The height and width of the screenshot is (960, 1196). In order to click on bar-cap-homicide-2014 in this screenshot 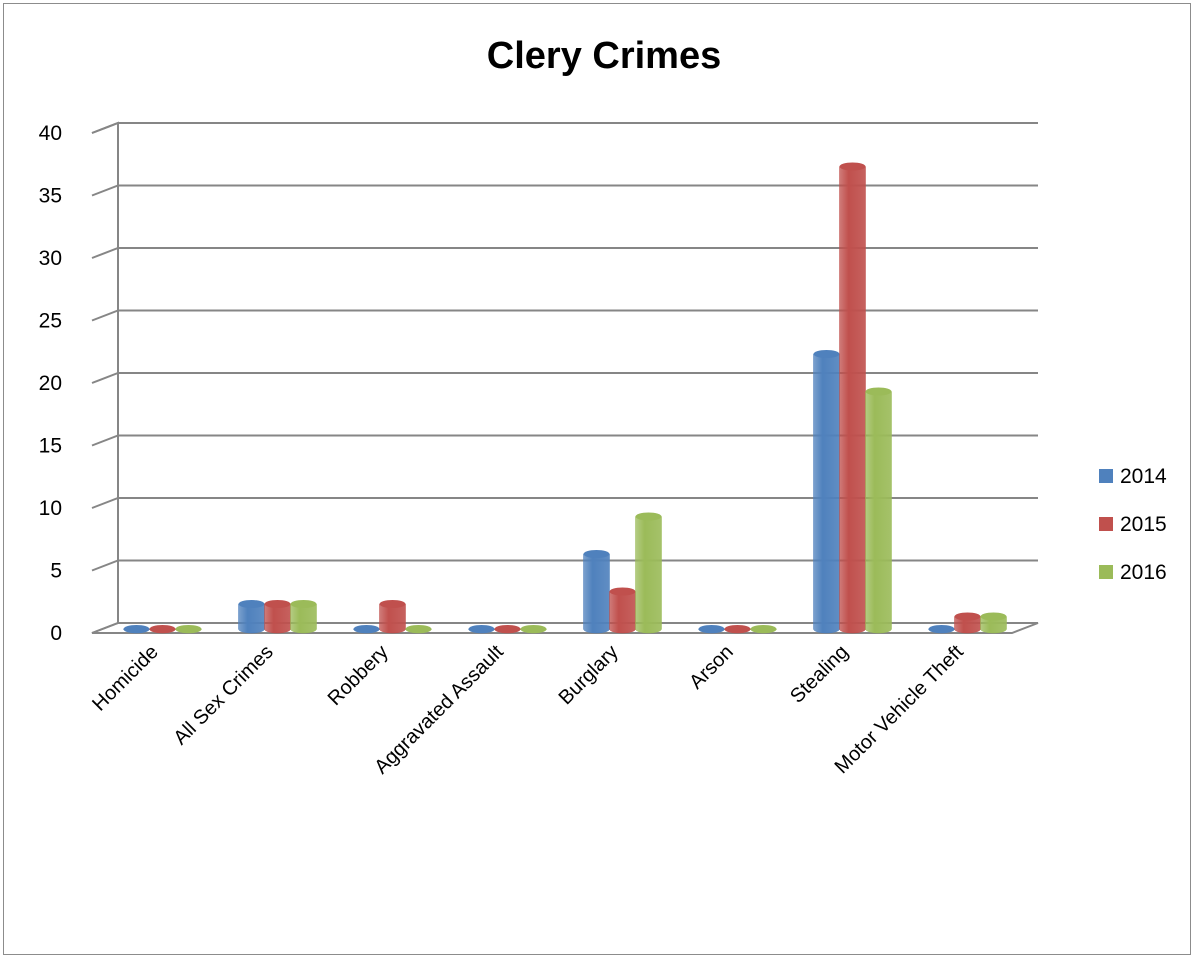, I will do `click(136, 629)`.